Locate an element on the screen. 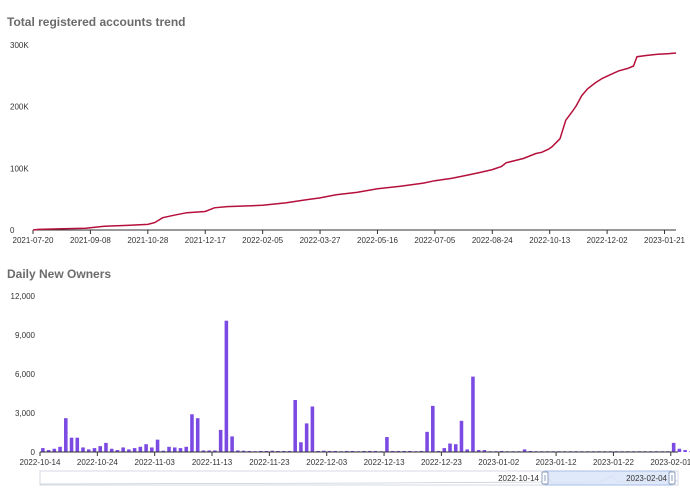 The height and width of the screenshot is (499, 690). line-y-tick-label: 200K is located at coordinates (19, 107).